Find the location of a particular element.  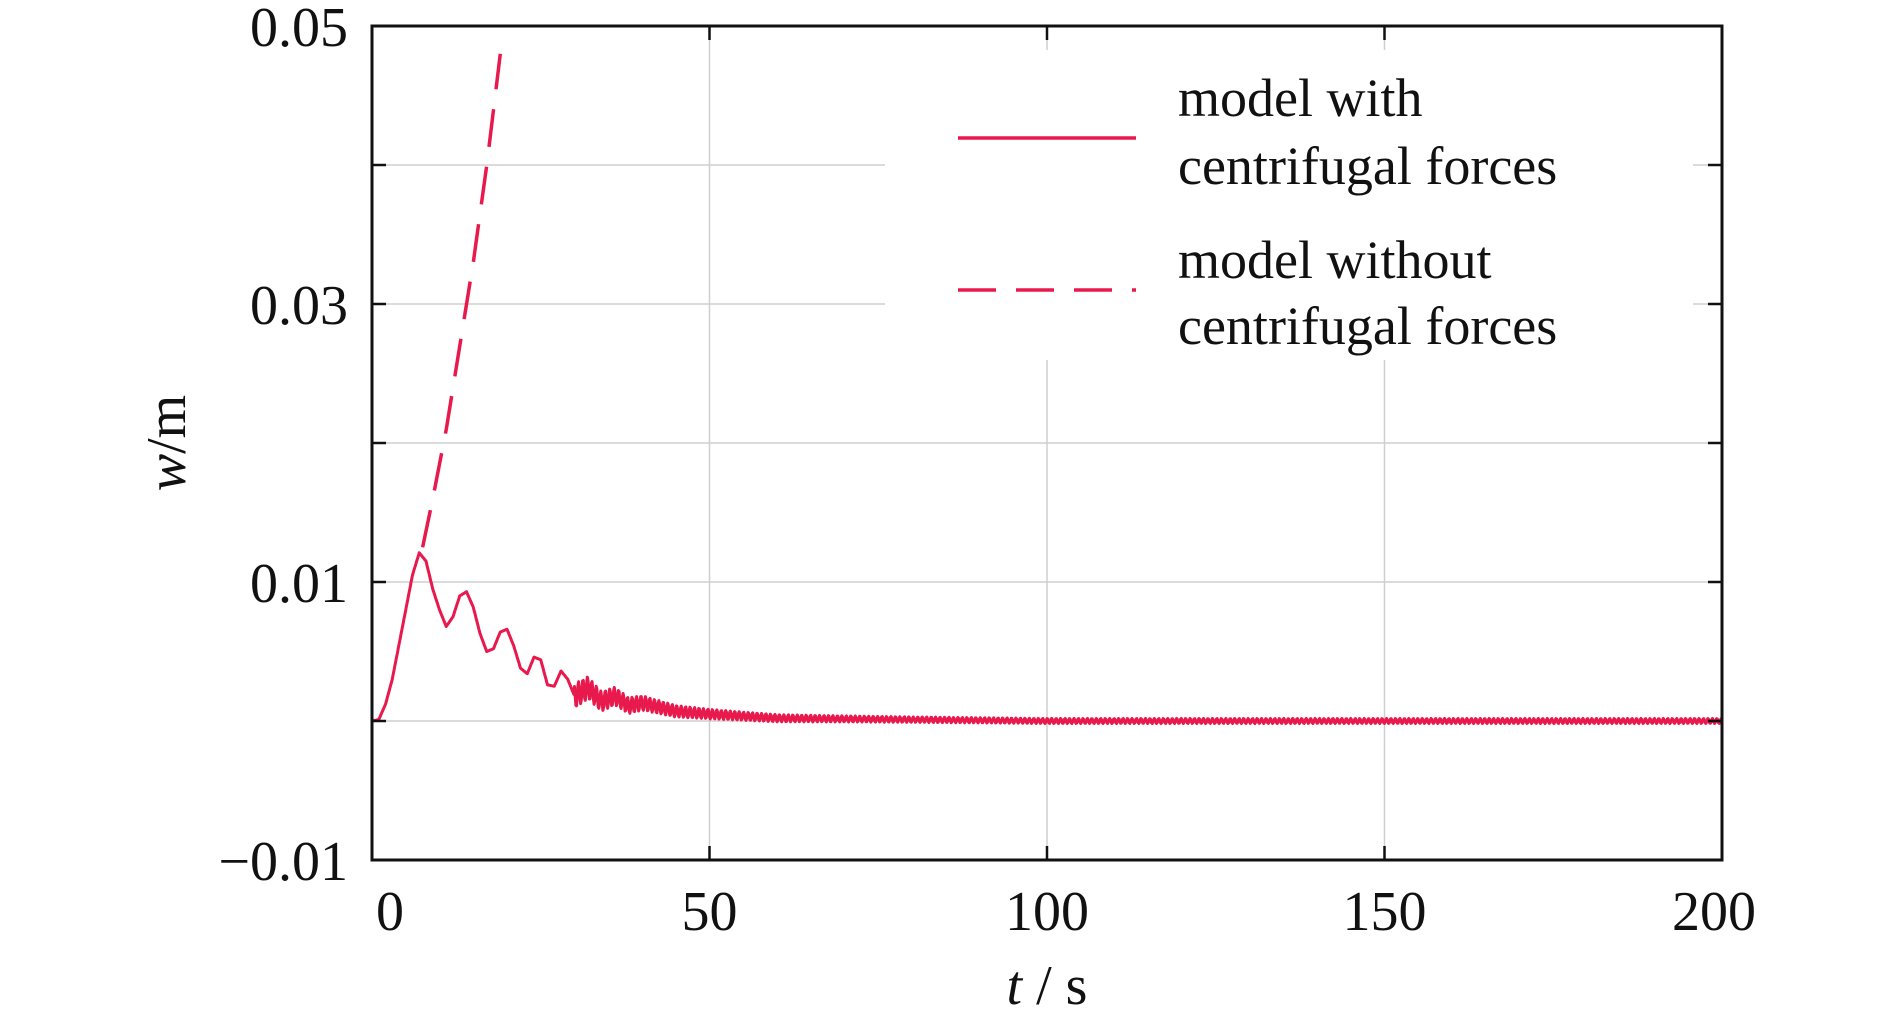

y-tick-label: 0.03 is located at coordinates (299, 306).